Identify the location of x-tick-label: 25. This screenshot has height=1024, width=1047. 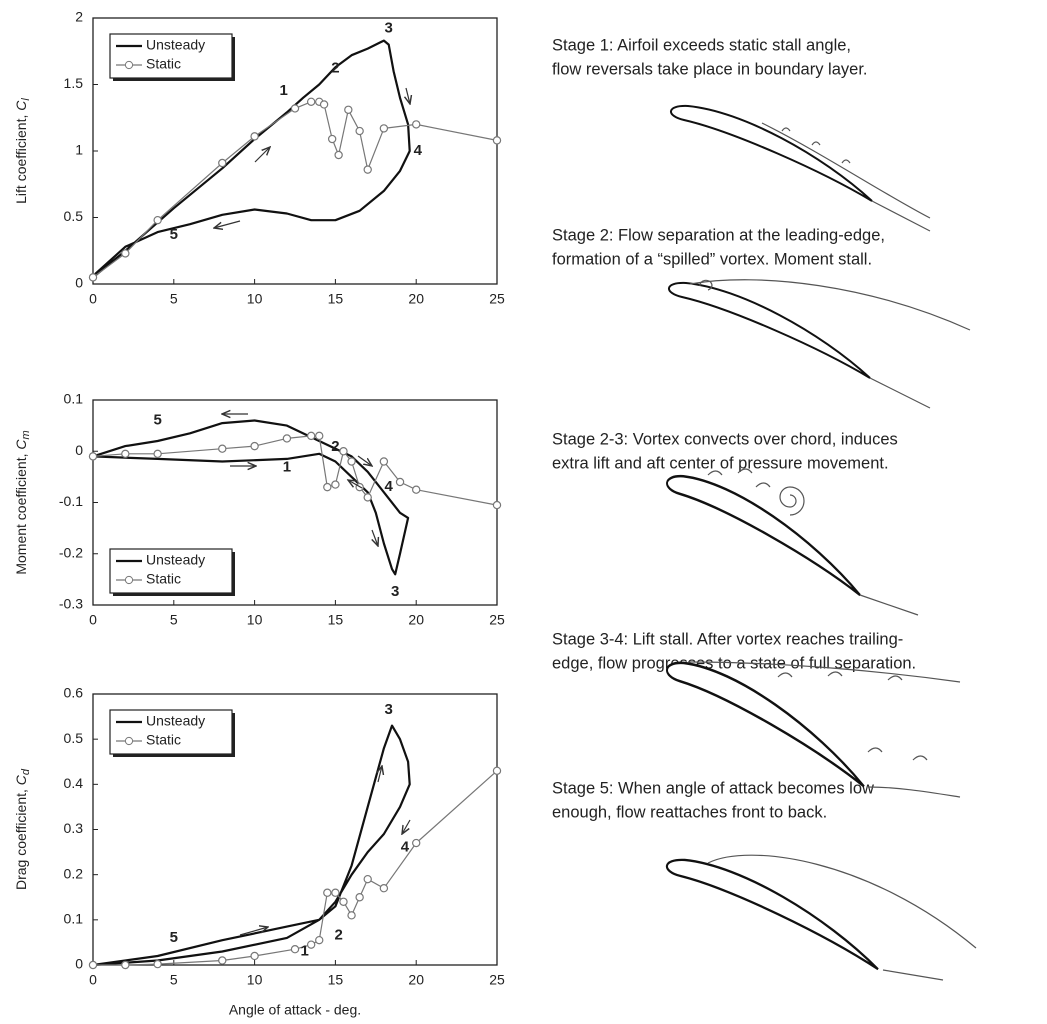
(497, 980).